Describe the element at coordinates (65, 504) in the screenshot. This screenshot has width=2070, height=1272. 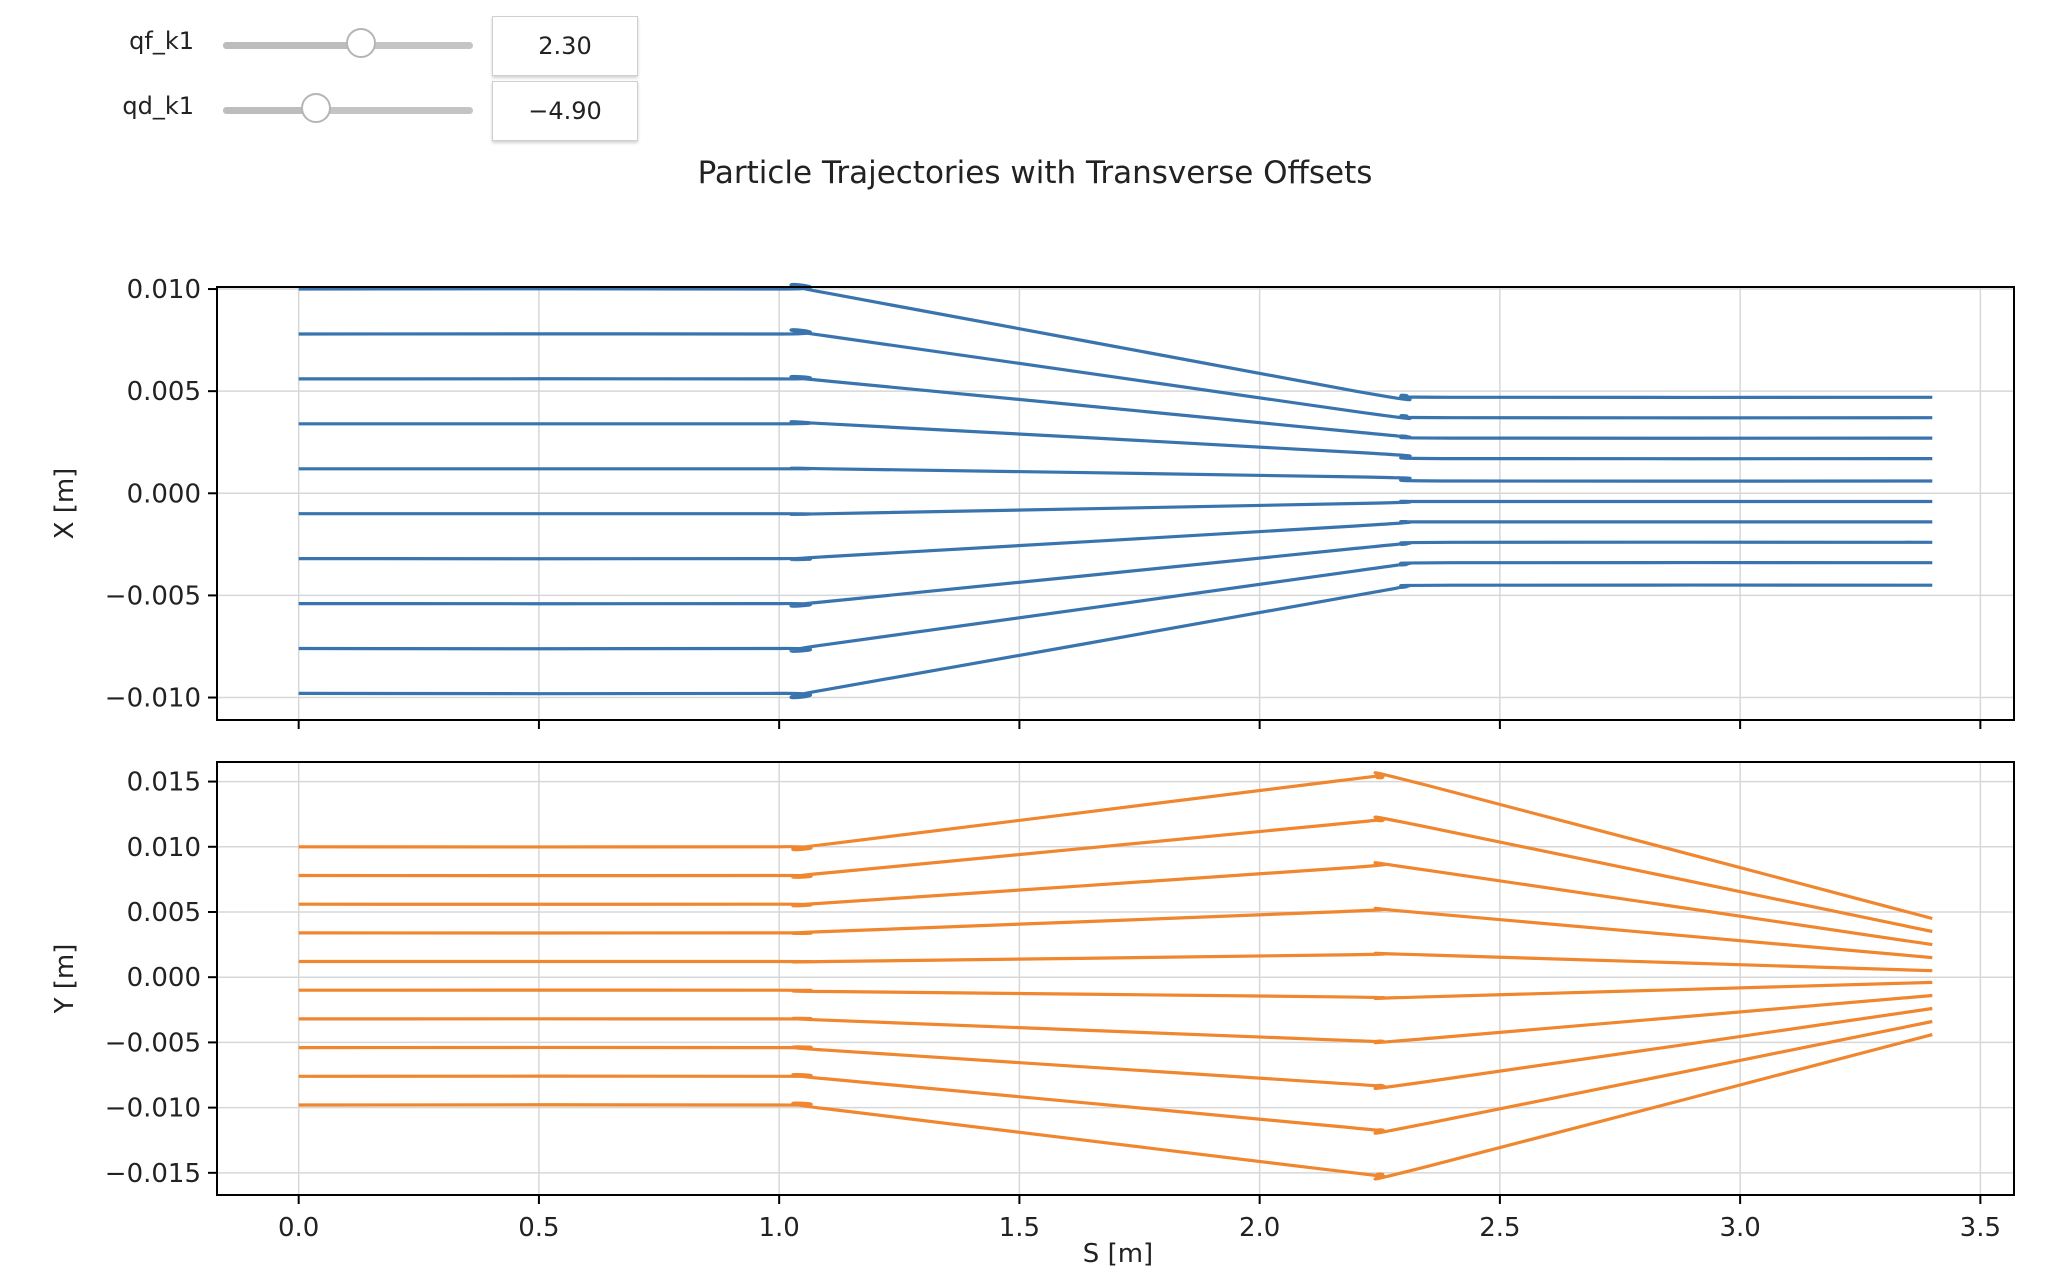
I see `y-axis-label-x: X [m]` at that location.